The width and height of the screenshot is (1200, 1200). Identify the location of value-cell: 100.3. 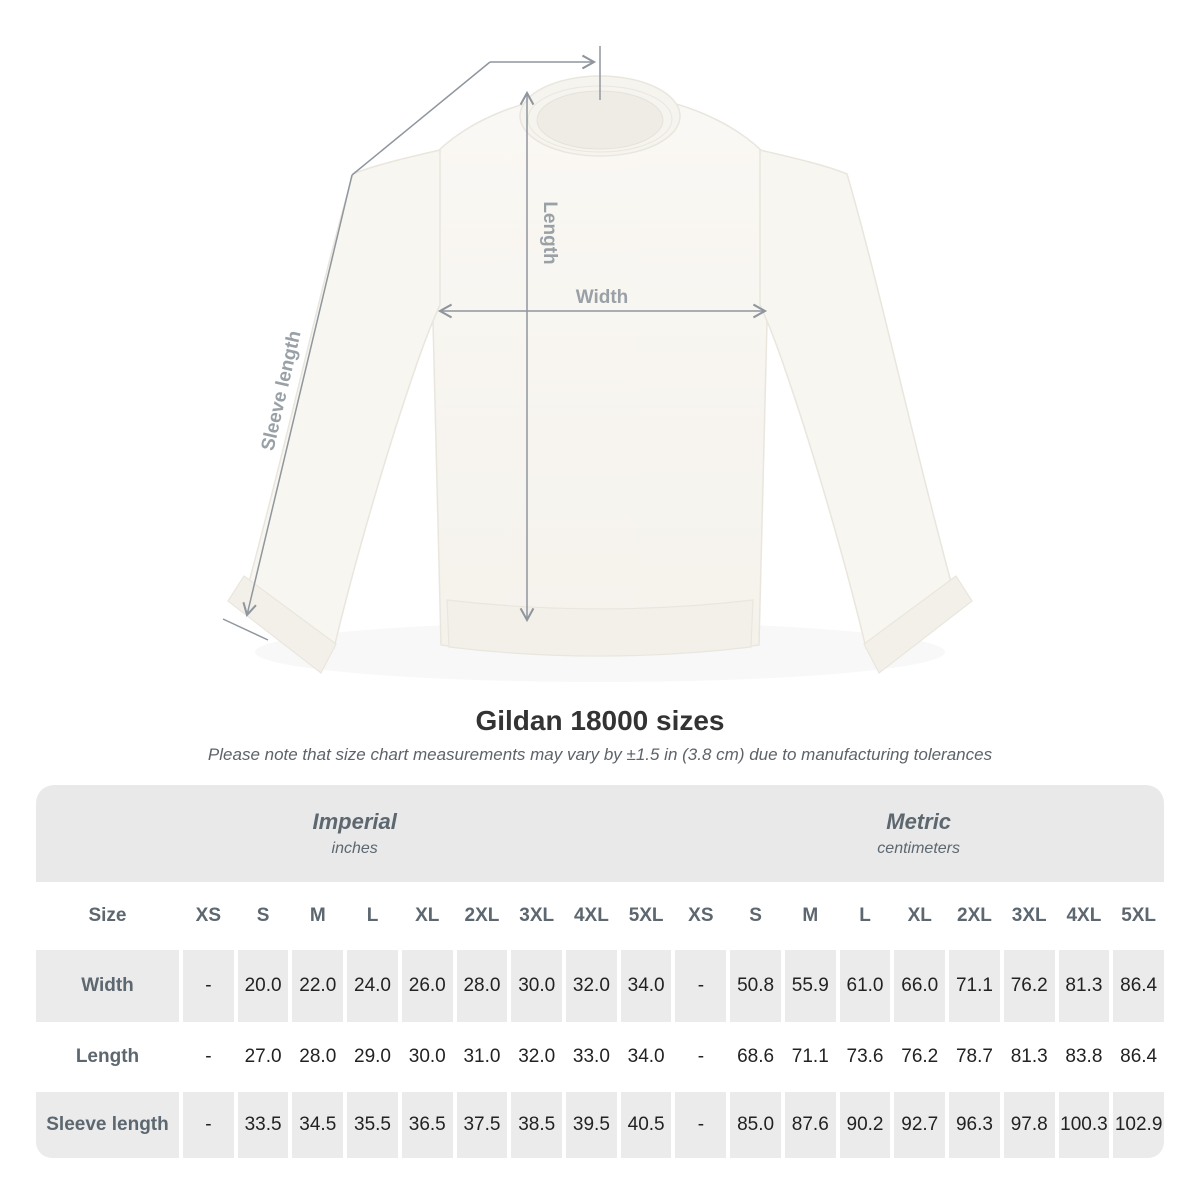
(1084, 1125).